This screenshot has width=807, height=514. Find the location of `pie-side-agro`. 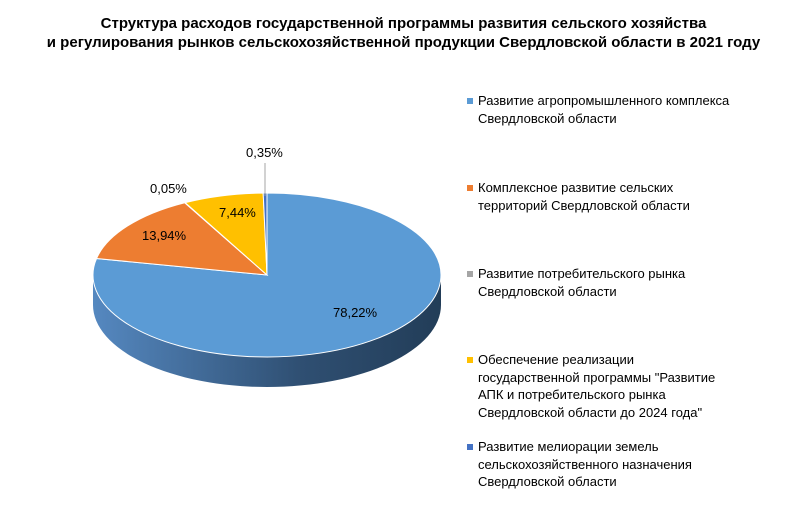

pie-side-agro is located at coordinates (267, 331).